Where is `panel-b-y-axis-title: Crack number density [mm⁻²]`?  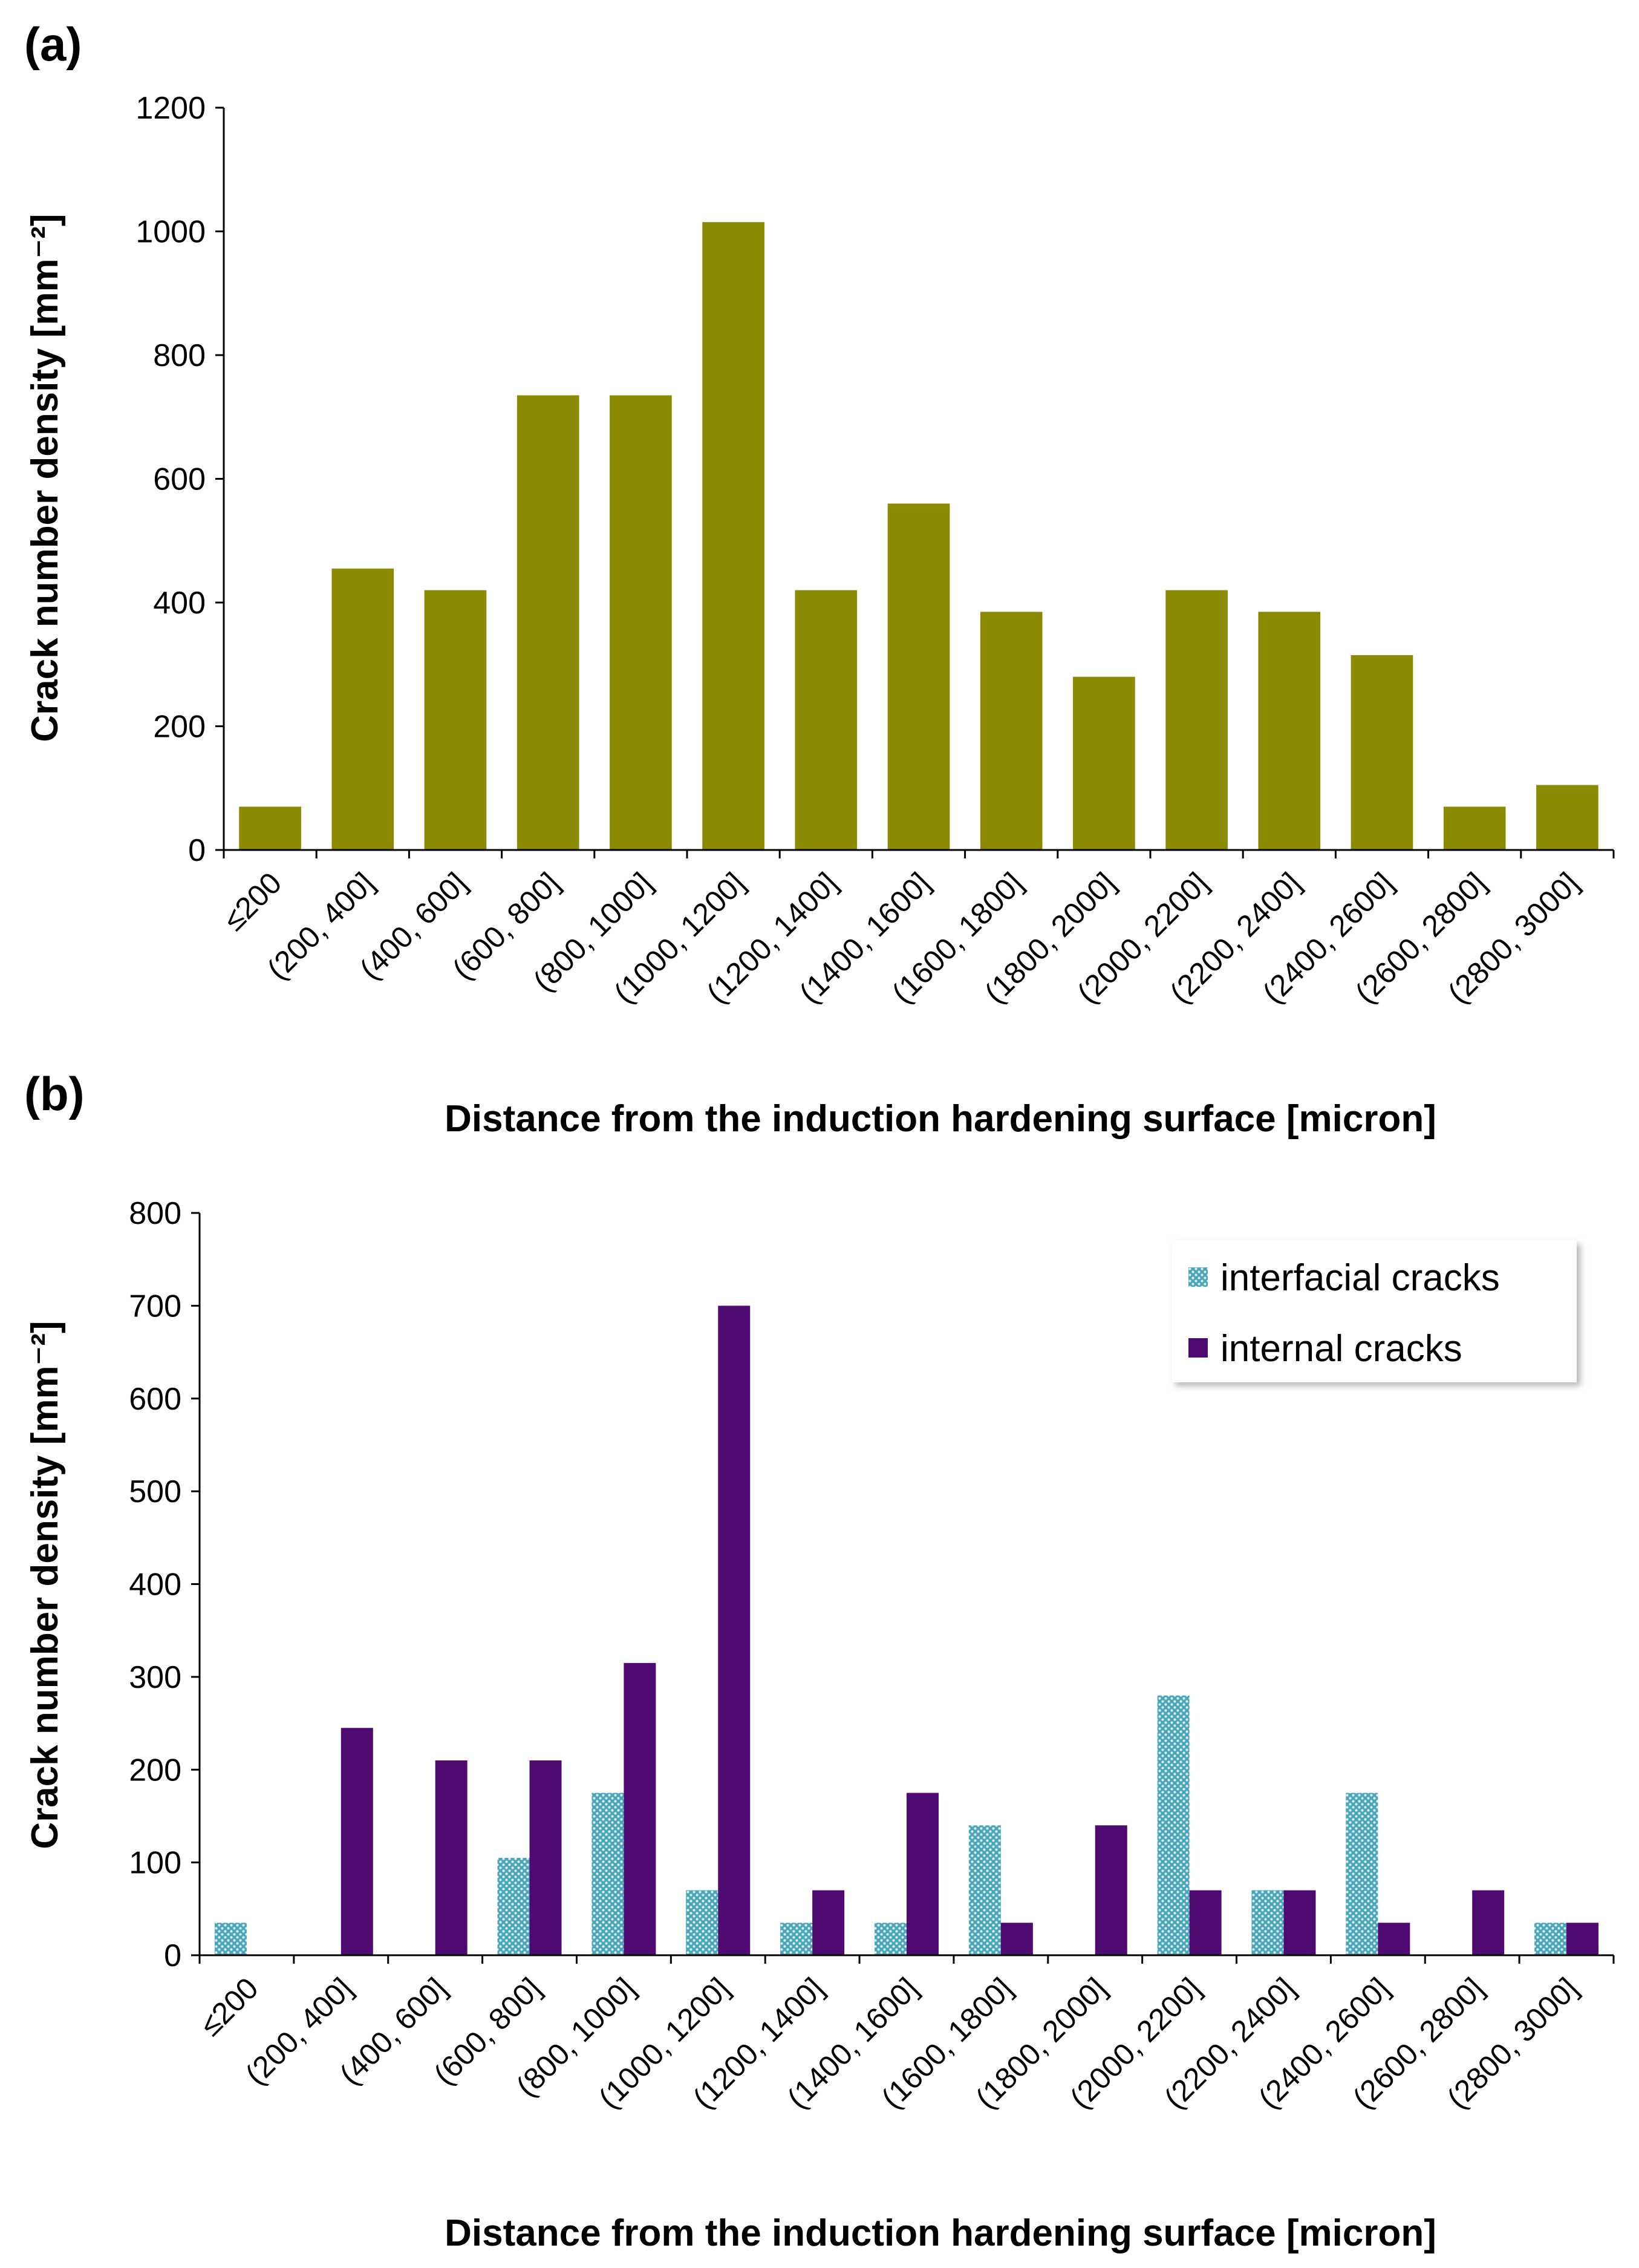
panel-b-y-axis-title: Crack number density [mm⁻²] is located at coordinates (45, 1585).